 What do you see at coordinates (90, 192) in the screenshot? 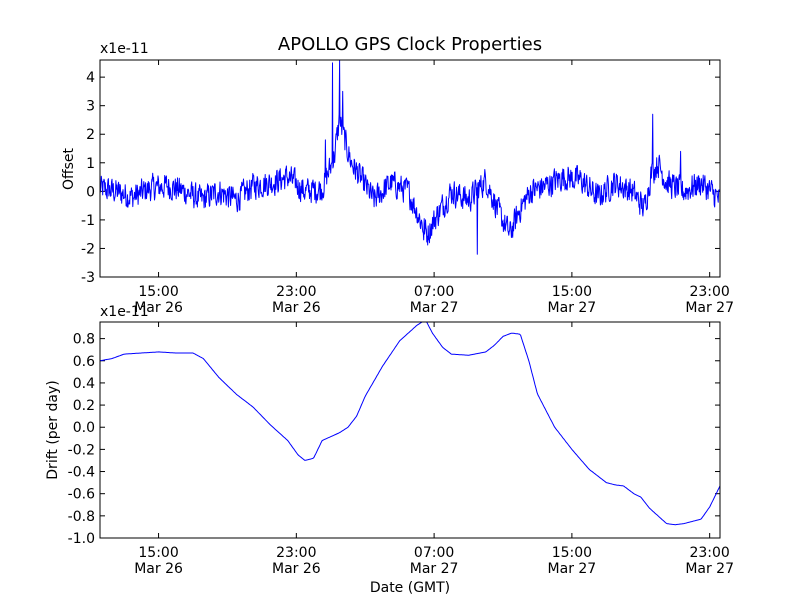
I see `offset-ytick-label: 0` at bounding box center [90, 192].